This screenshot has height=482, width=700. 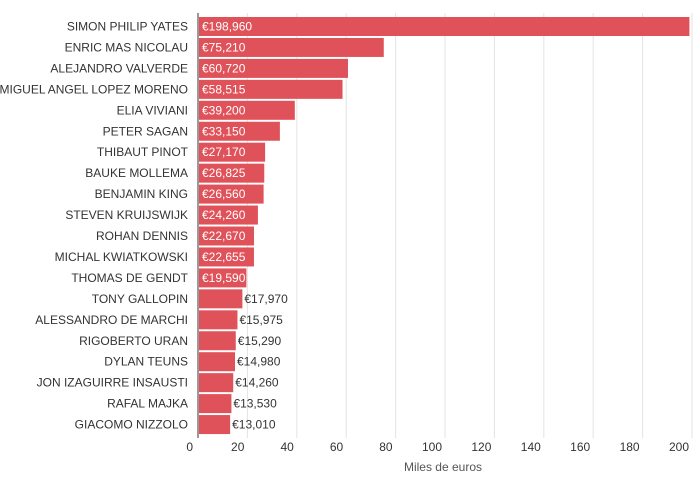 What do you see at coordinates (443, 467) in the screenshot?
I see `x-axis-title: Miles de euros` at bounding box center [443, 467].